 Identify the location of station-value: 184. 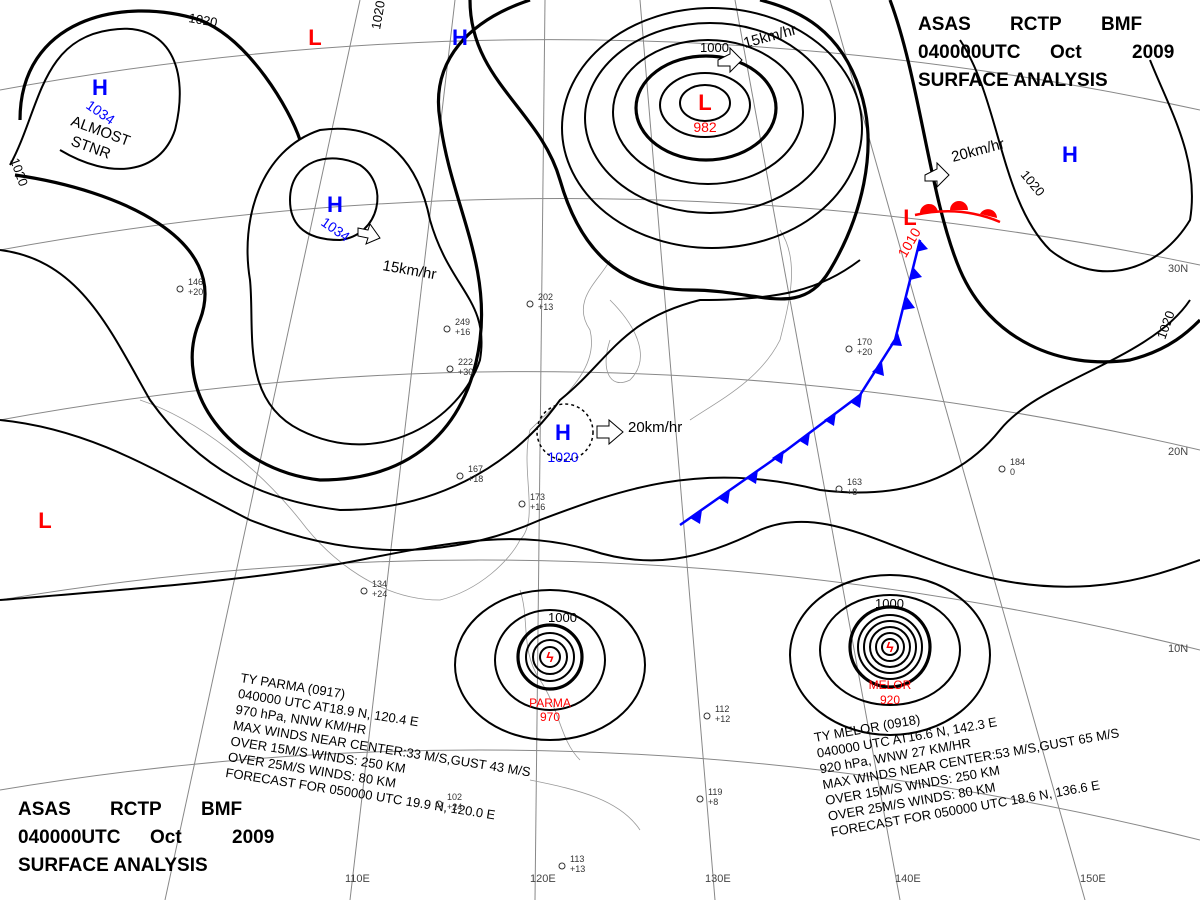
(1017, 462).